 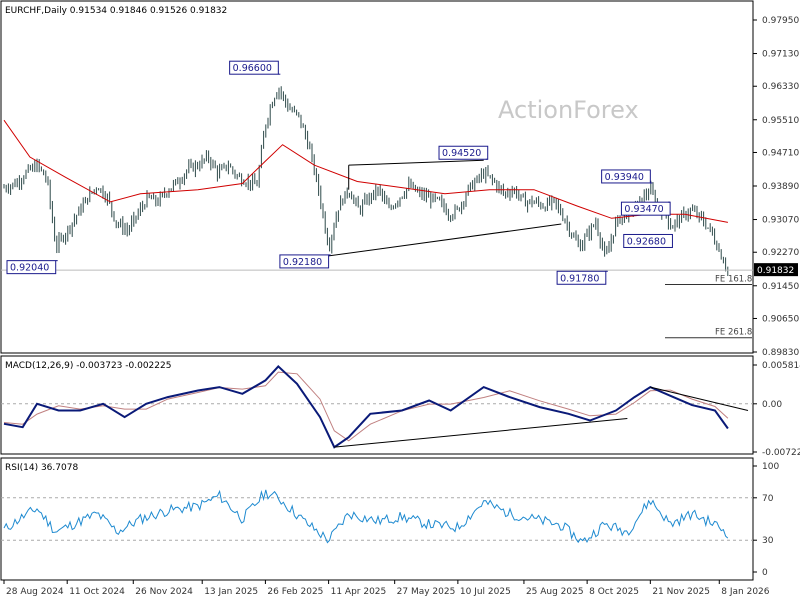 What do you see at coordinates (485, 592) in the screenshot?
I see `x-tick-label: 10 Jul 2025` at bounding box center [485, 592].